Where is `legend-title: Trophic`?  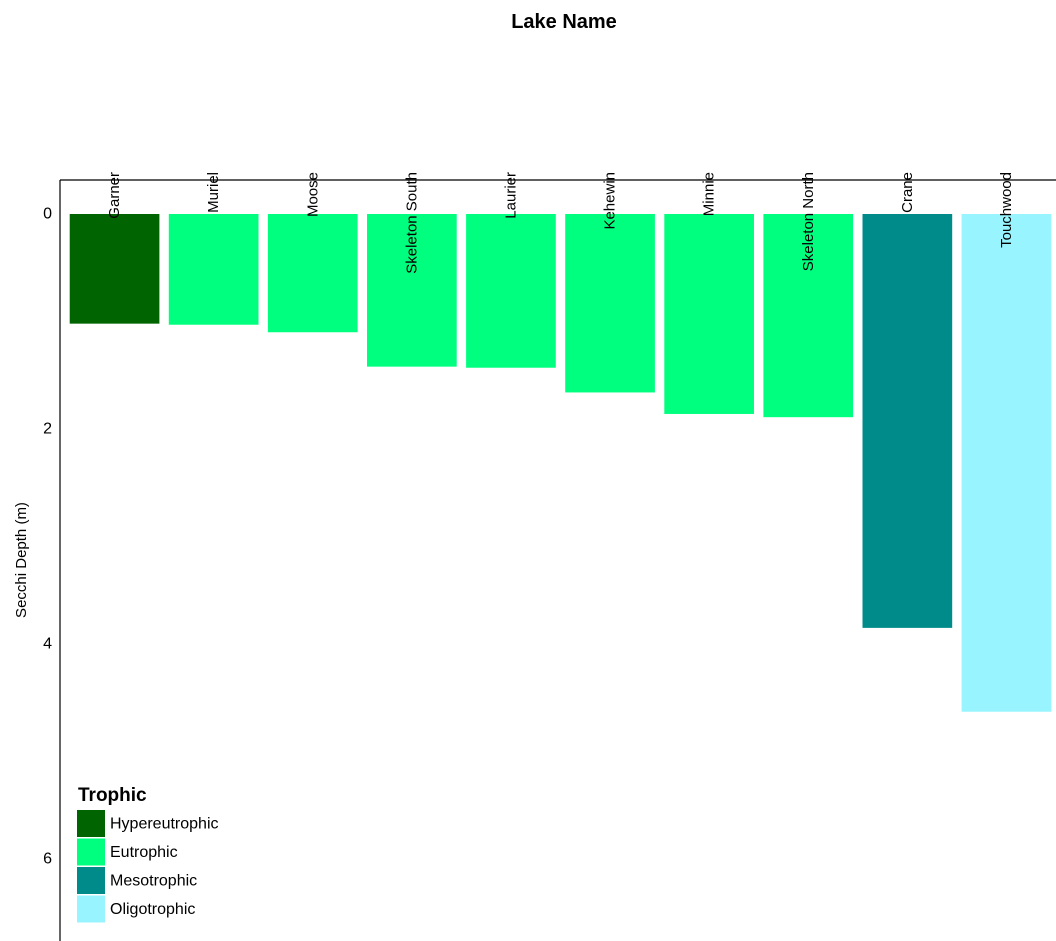
legend-title: Trophic is located at coordinates (112, 795).